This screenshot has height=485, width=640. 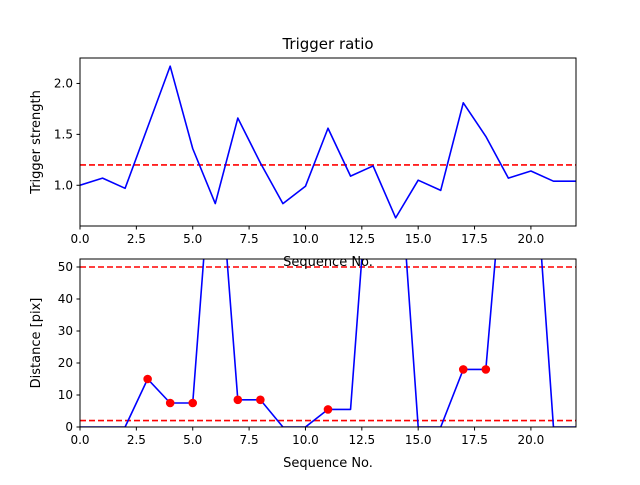 What do you see at coordinates (328, 262) in the screenshot?
I see `x-axis-label-top: Sequence No.` at bounding box center [328, 262].